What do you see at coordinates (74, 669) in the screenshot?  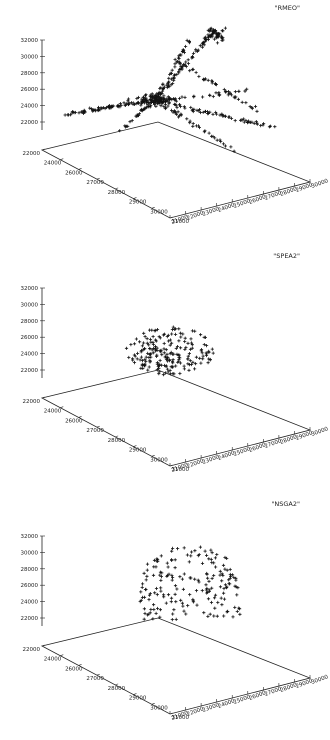 I see `x-tick-label: 26000` at bounding box center [74, 669].